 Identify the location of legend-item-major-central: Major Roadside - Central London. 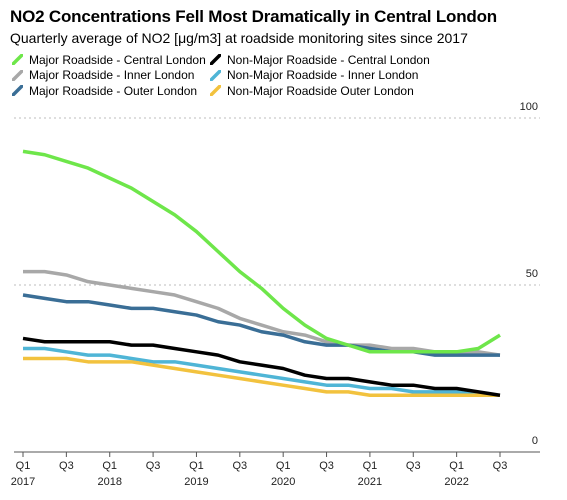
(111, 60).